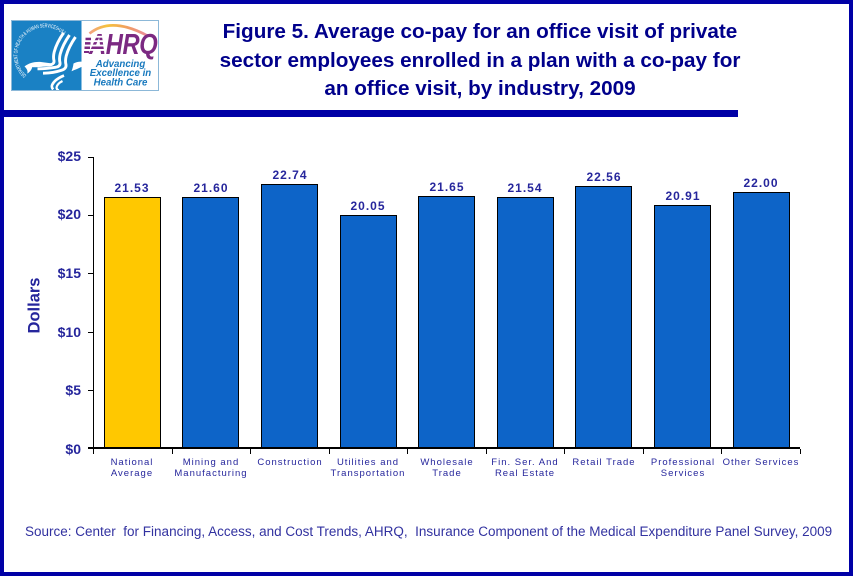 Image resolution: width=853 pixels, height=576 pixels. Describe the element at coordinates (121, 83) in the screenshot. I see `svg-text: Health Care` at that location.